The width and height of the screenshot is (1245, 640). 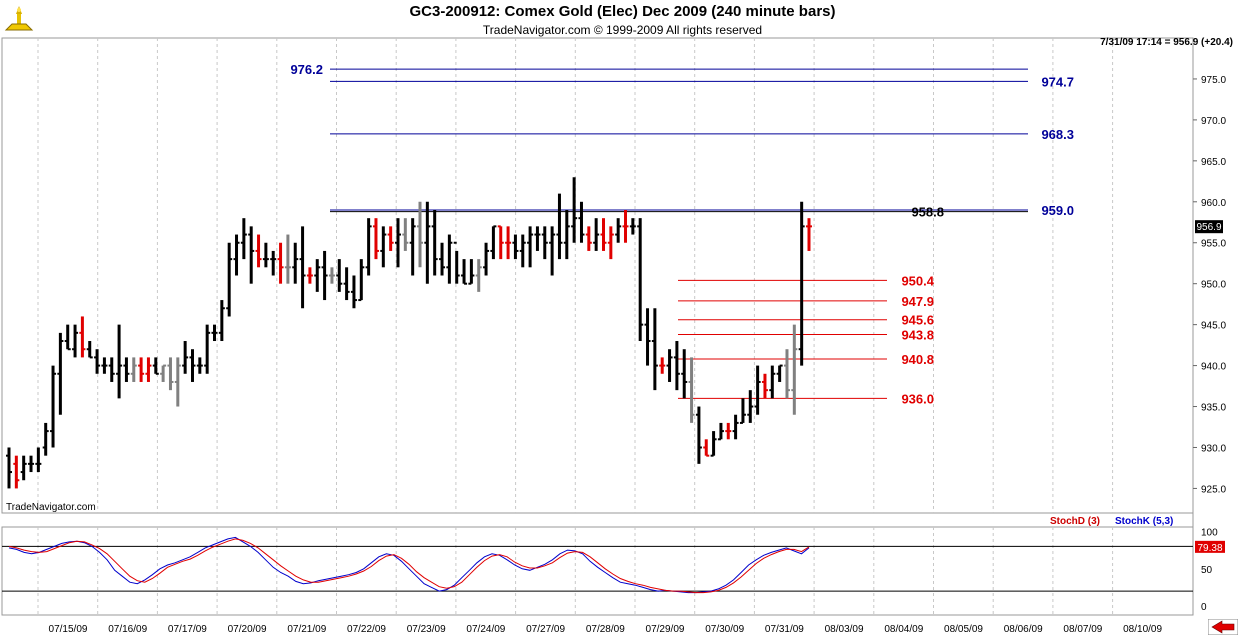 I want to click on y-tick-label: 925.0, so click(x=1213, y=489).